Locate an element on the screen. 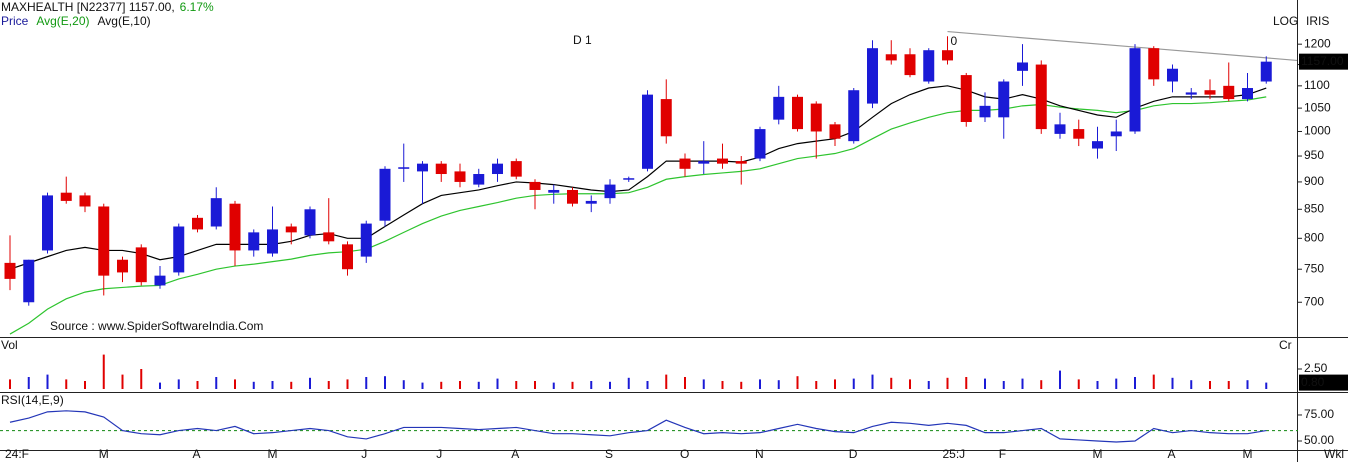 The width and height of the screenshot is (1348, 462). interval-x-label: Wkl is located at coordinates (1334, 454).